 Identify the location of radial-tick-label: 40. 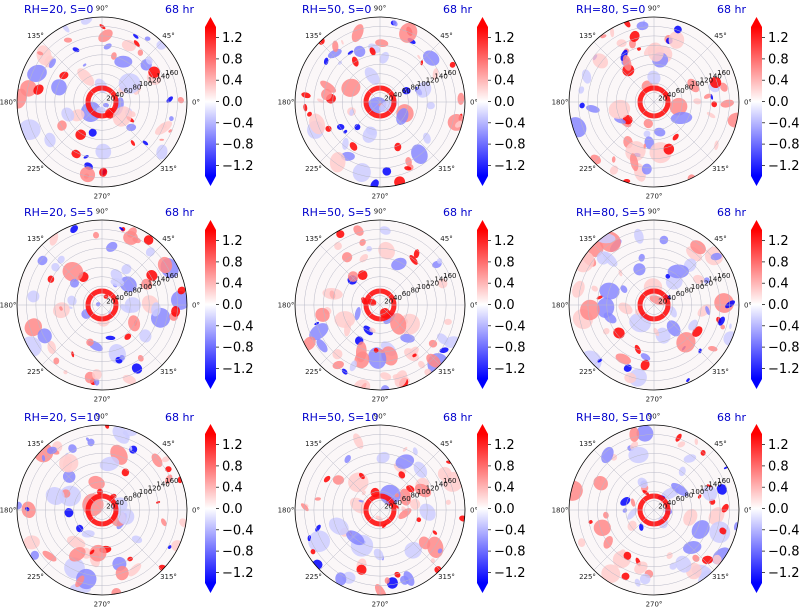
(671, 503).